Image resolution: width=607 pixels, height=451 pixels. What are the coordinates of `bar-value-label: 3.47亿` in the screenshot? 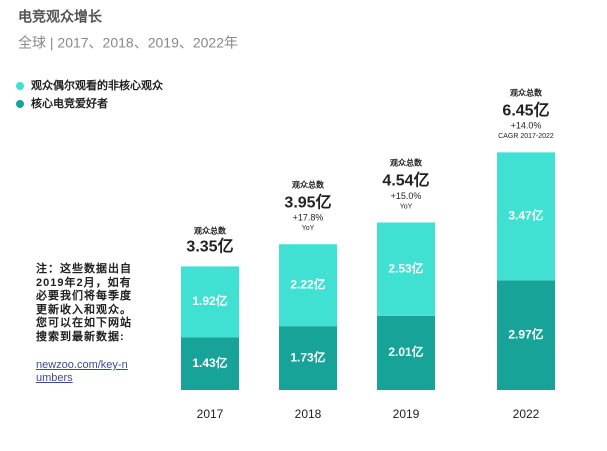 It's located at (525, 215).